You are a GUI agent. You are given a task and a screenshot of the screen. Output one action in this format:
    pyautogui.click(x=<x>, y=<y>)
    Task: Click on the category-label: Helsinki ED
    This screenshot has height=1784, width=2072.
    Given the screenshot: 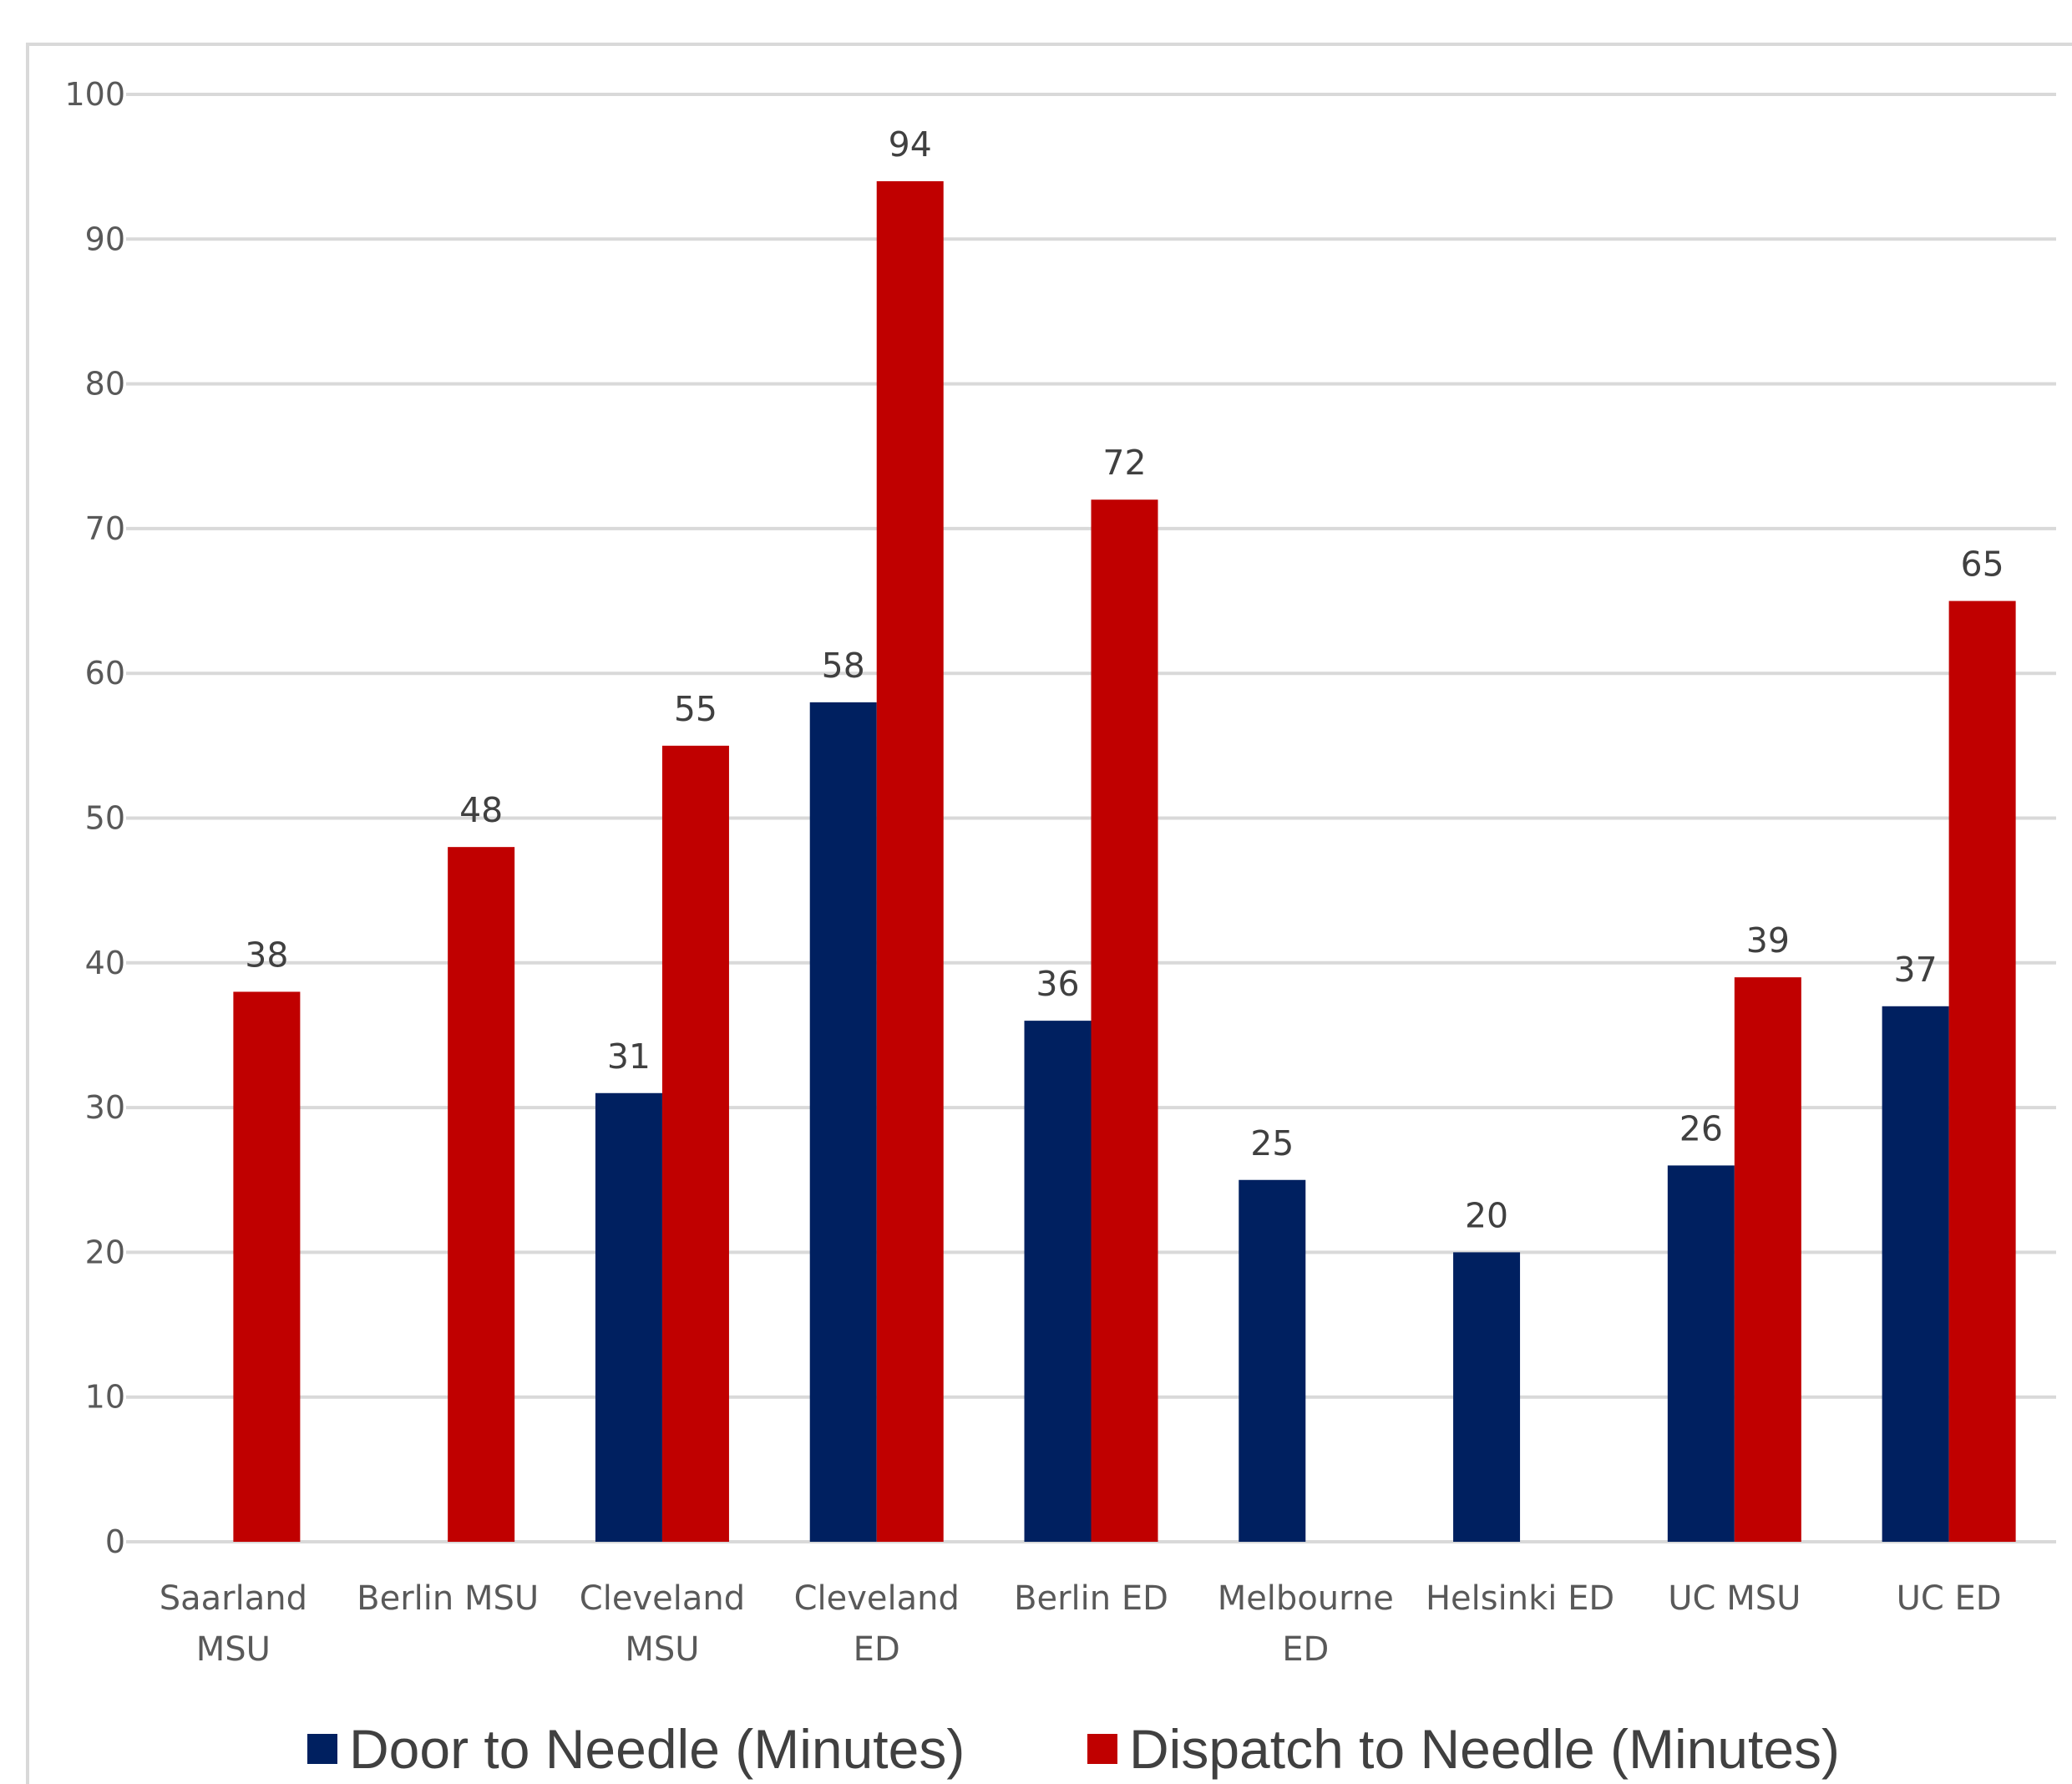 What is the action you would take?
    pyautogui.click(x=1520, y=1598)
    